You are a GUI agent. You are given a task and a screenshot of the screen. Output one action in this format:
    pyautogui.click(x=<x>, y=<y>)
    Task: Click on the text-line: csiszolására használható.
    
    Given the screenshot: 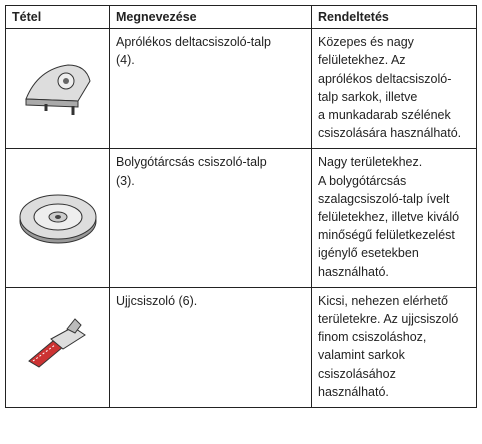 What is the action you would take?
    pyautogui.click(x=390, y=133)
    